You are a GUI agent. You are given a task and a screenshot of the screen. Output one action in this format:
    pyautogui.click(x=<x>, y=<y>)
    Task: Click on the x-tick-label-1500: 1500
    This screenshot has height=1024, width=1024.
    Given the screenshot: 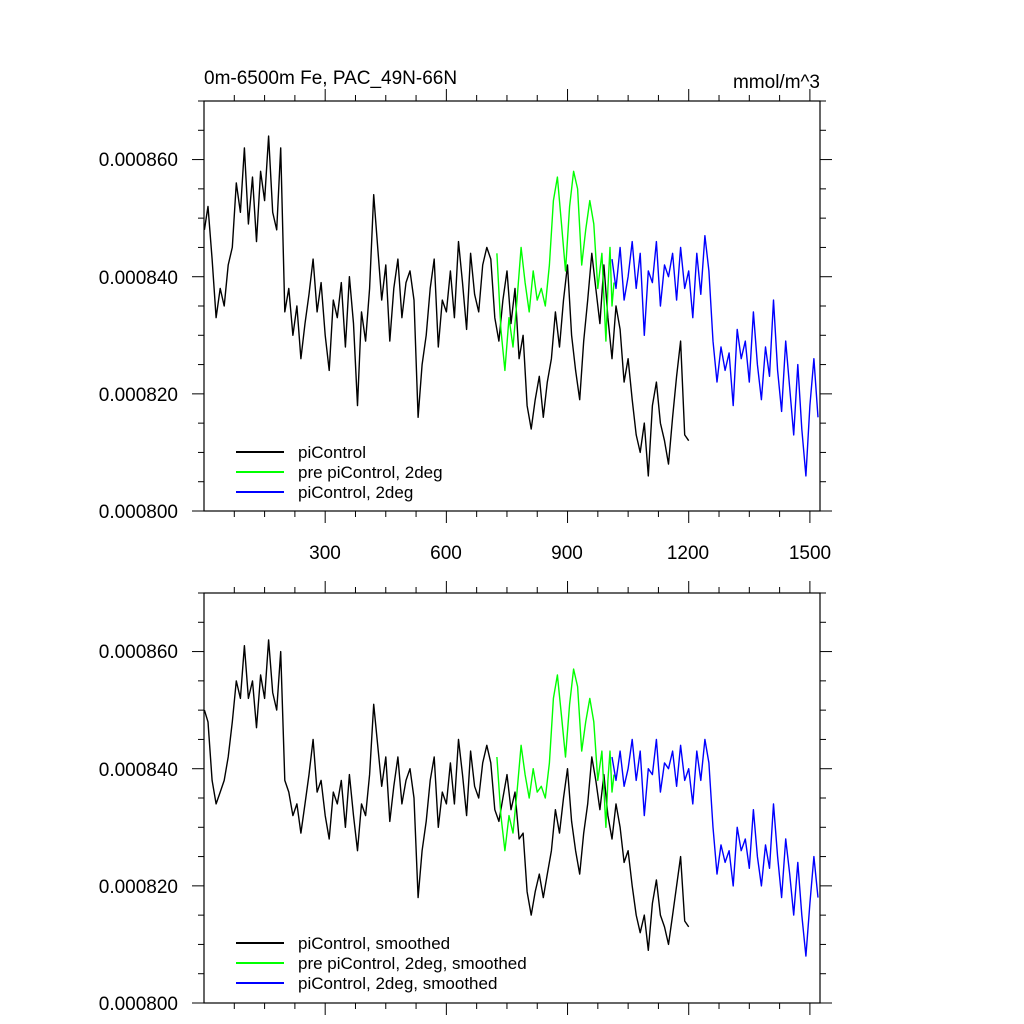 What is the action you would take?
    pyautogui.click(x=810, y=553)
    